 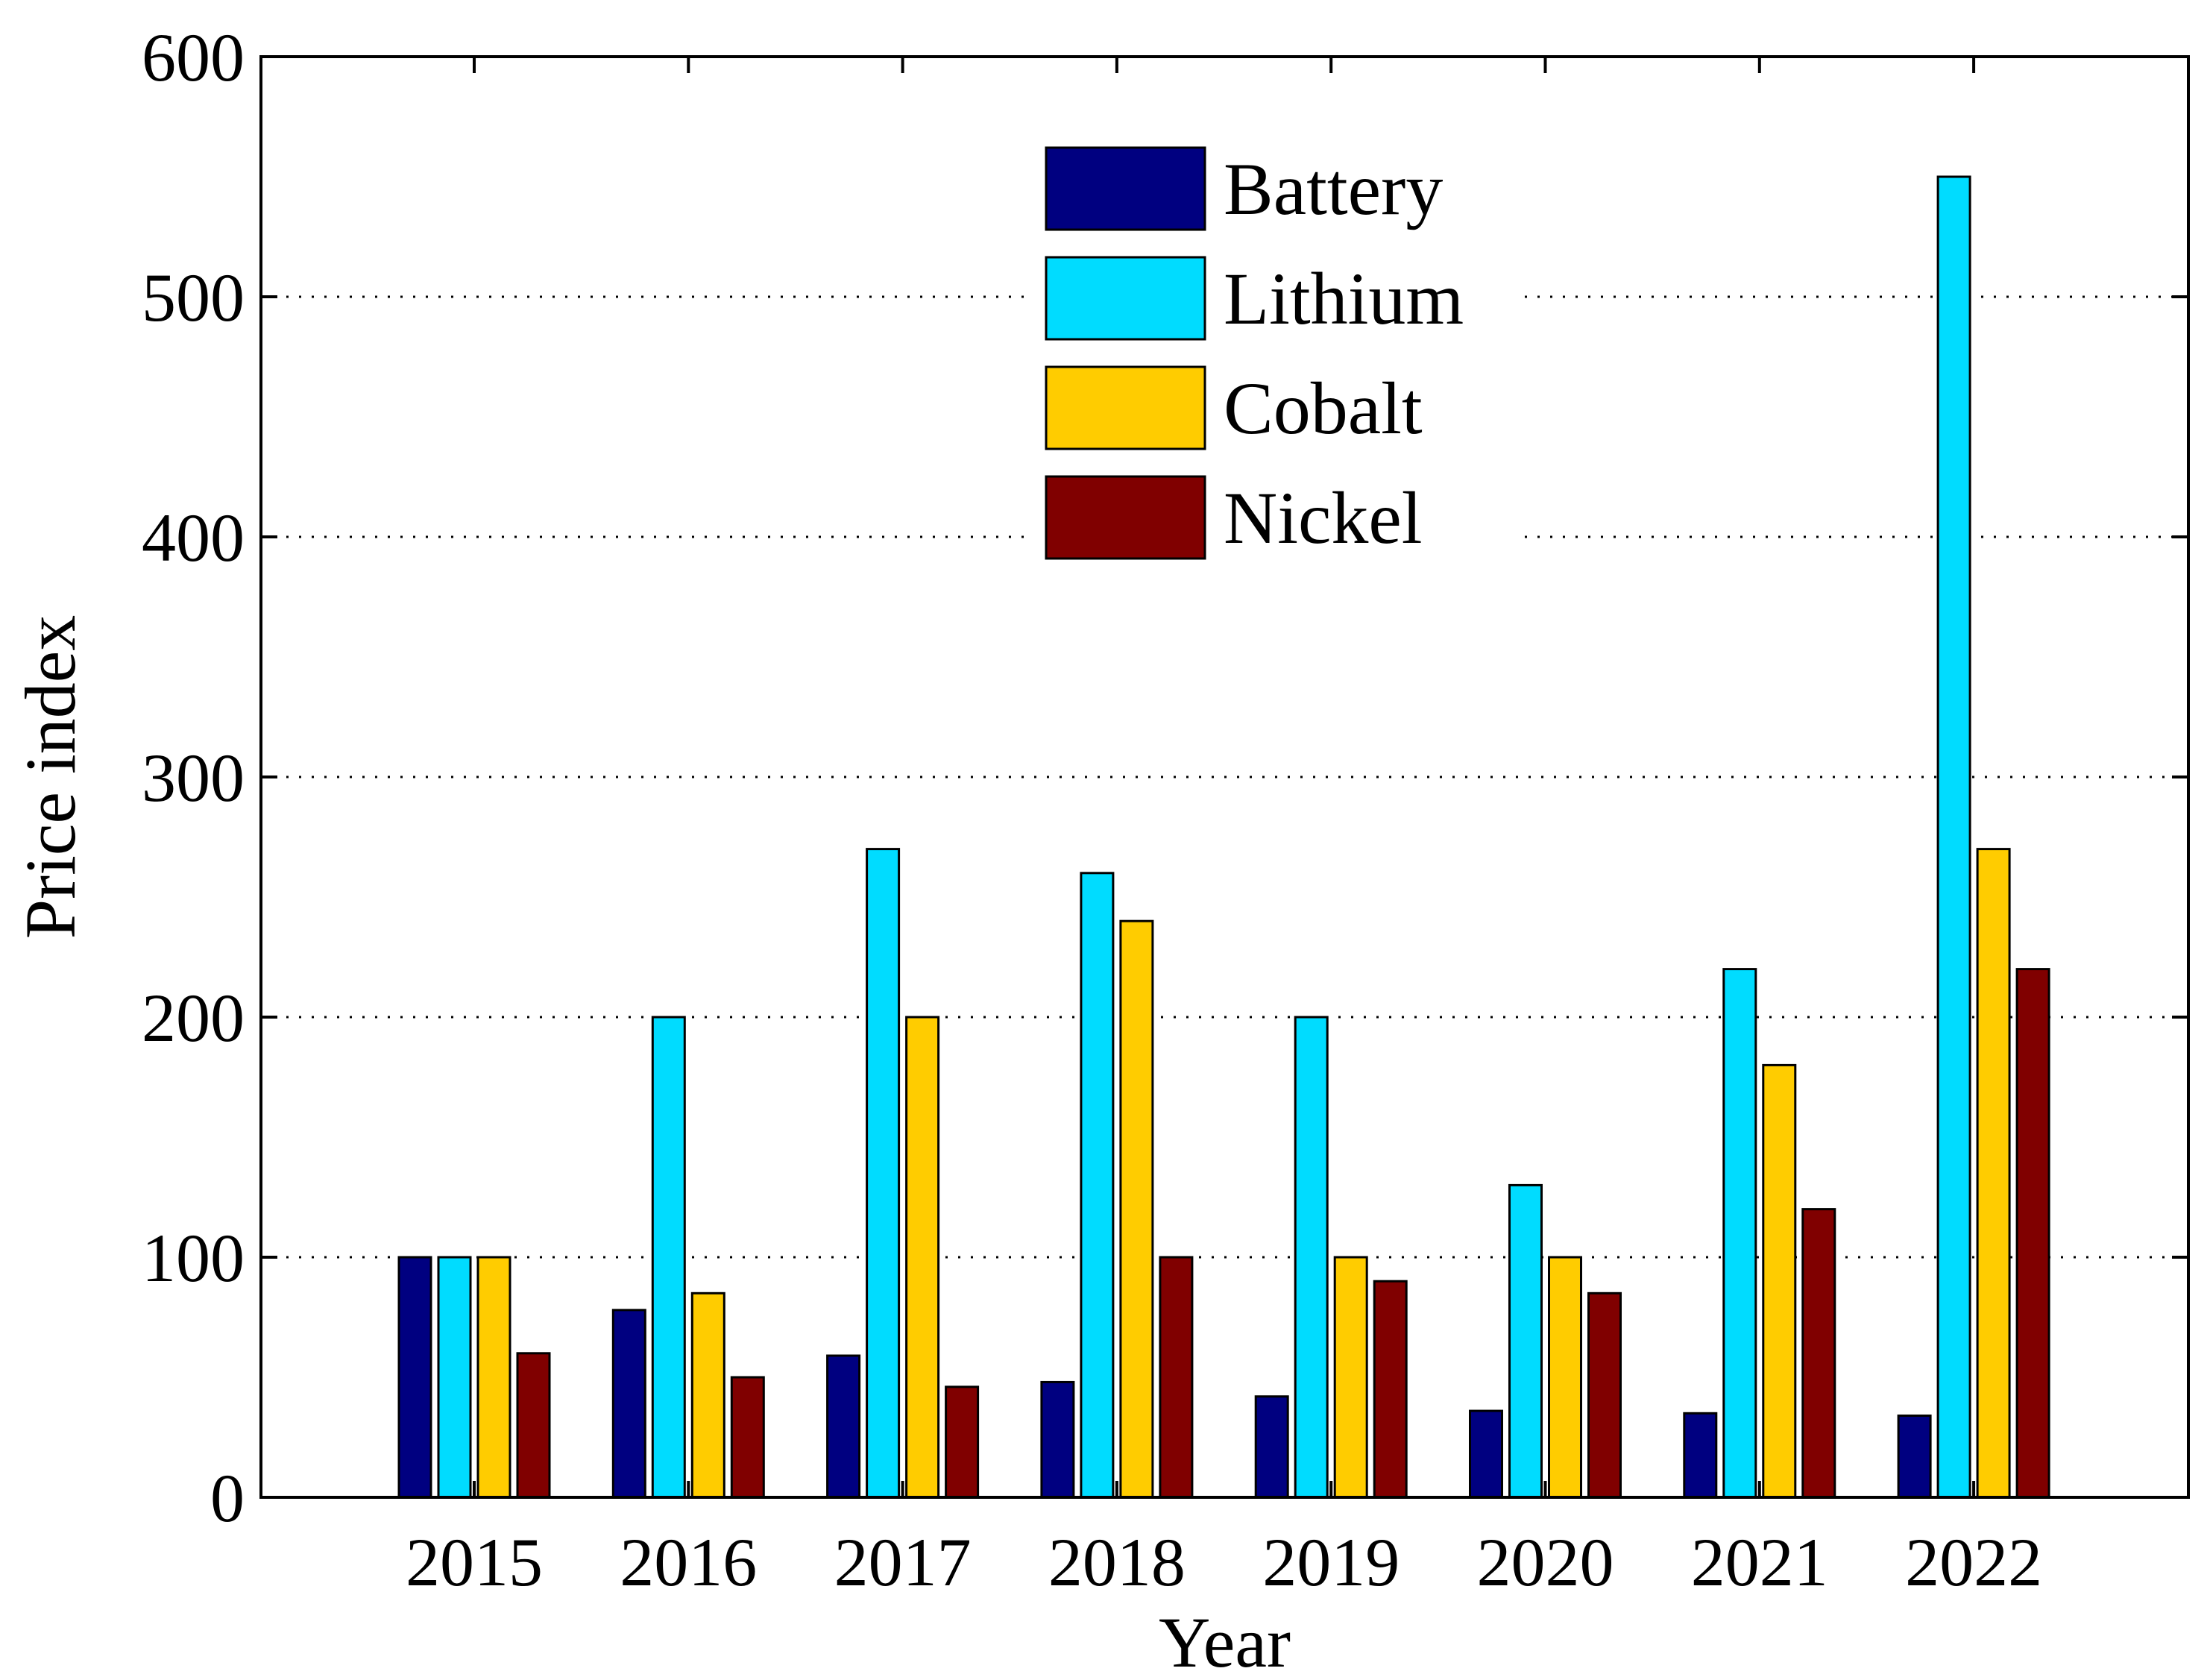 What do you see at coordinates (1914, 1457) in the screenshot?
I see `bar-battery-2022` at bounding box center [1914, 1457].